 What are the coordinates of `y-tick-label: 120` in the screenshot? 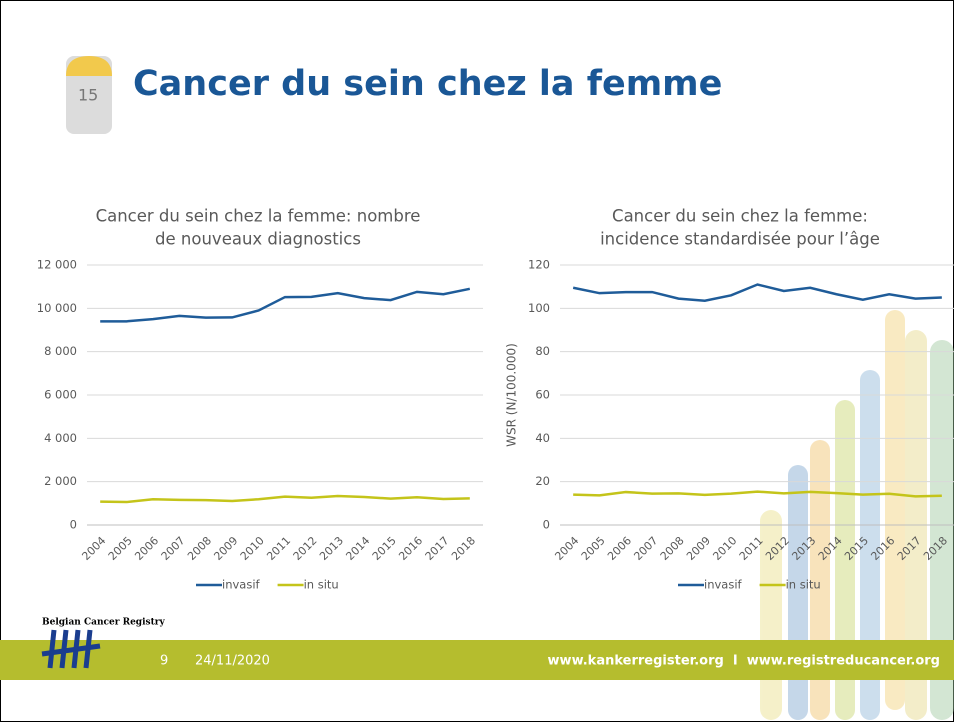 It's located at (539, 265).